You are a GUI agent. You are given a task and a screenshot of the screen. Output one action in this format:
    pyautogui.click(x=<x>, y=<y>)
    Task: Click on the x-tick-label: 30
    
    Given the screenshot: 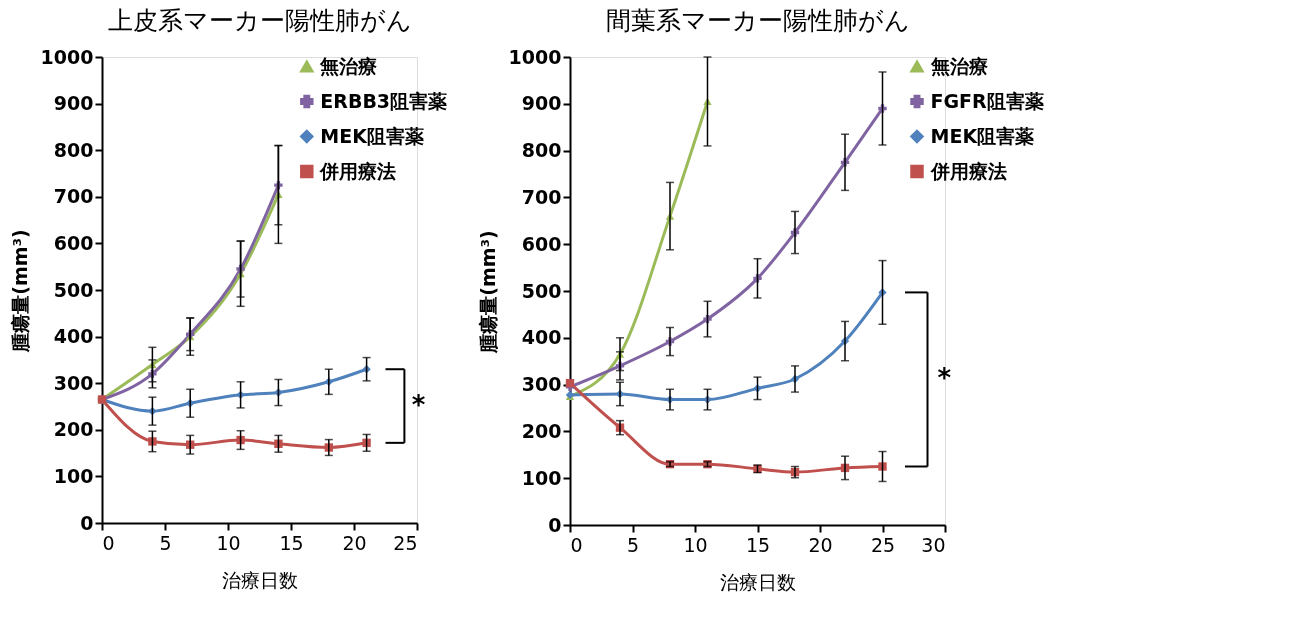 What is the action you would take?
    pyautogui.click(x=933, y=544)
    